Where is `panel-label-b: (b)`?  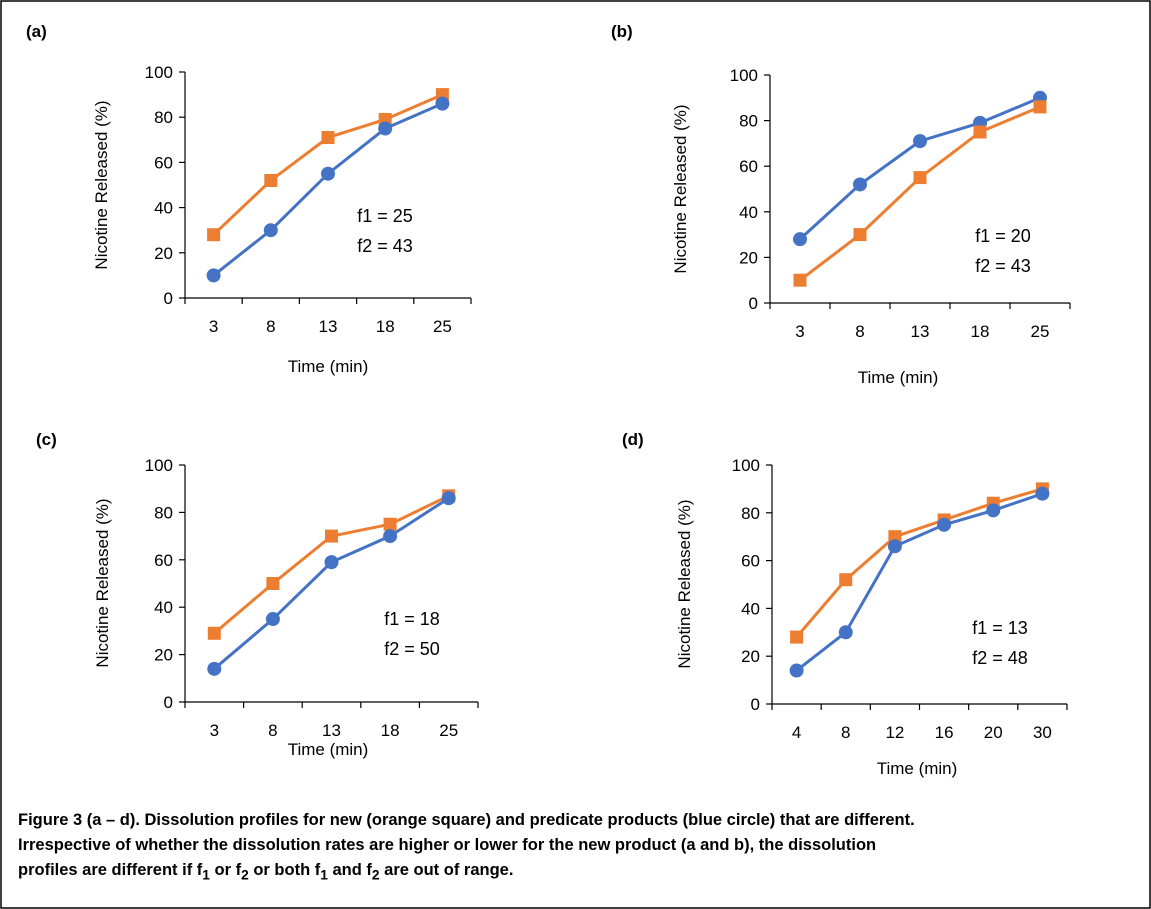
panel-label-b: (b) is located at coordinates (622, 31).